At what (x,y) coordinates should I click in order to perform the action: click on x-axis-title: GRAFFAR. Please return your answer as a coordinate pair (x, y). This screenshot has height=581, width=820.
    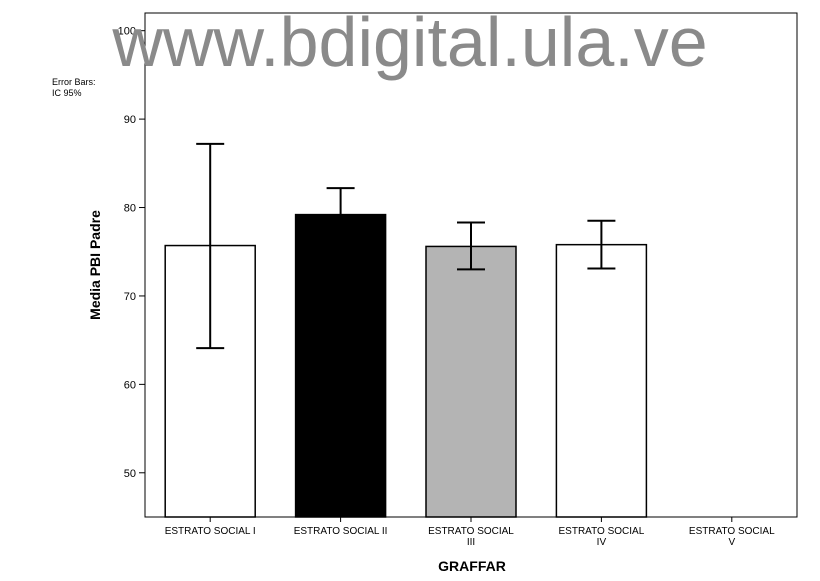
    Looking at the image, I should click on (472, 566).